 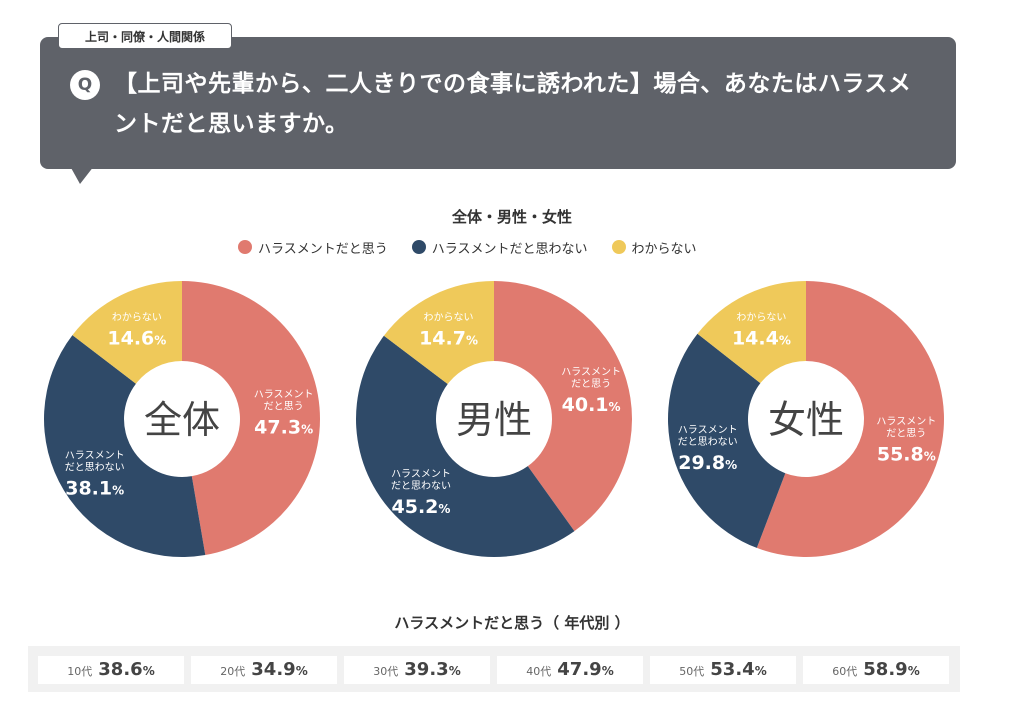 I want to click on legend-dot-harassment, so click(x=245, y=247).